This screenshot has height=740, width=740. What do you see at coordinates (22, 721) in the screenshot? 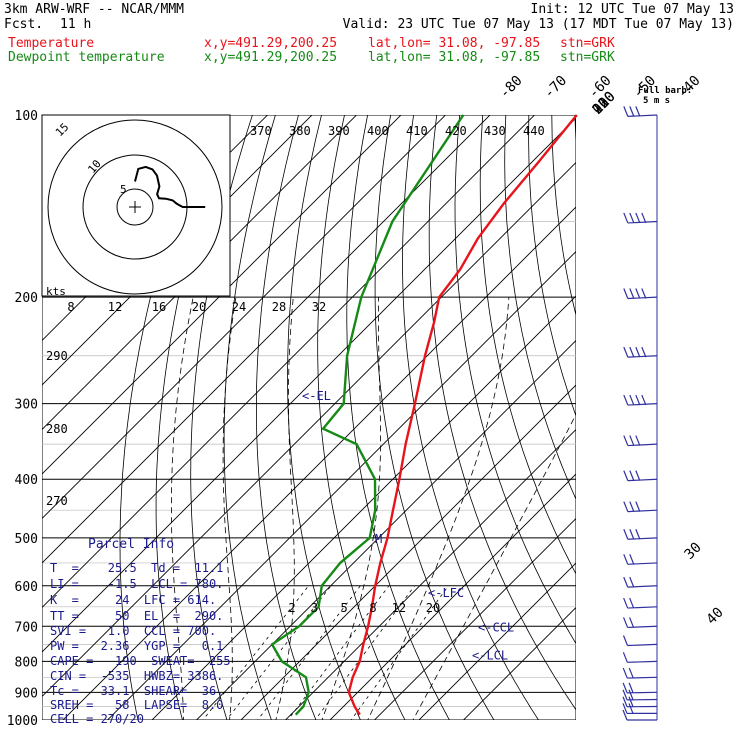
I see `pressure-tick-label: 1000` at bounding box center [22, 721].